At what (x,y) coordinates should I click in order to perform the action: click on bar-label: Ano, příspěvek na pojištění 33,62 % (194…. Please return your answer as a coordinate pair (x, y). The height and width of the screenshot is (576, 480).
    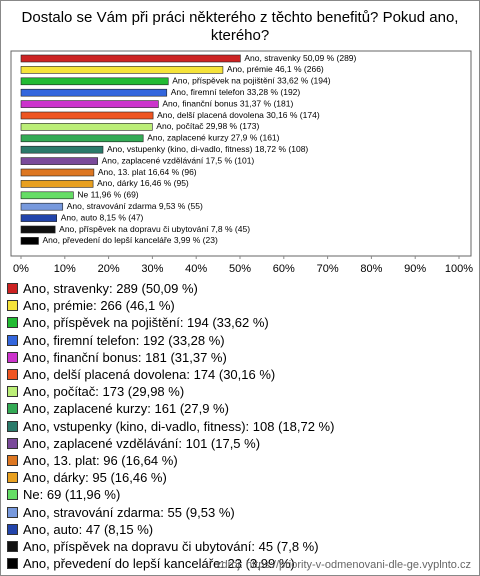
    Looking at the image, I should click on (251, 81).